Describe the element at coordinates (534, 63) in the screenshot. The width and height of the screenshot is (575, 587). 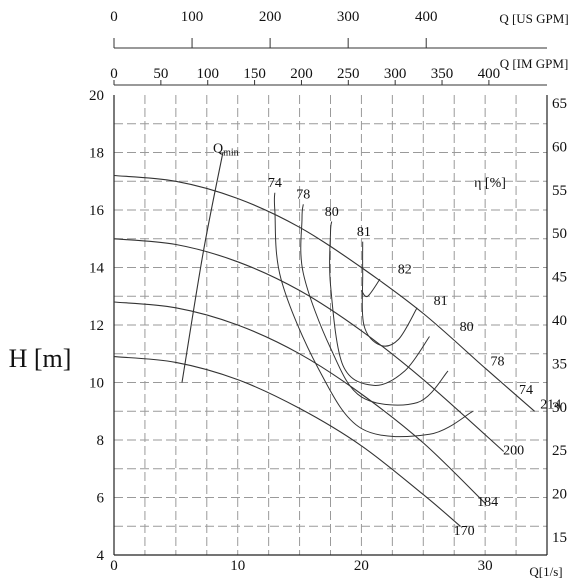
I see `top-axis-label: Q [IM GPM]` at that location.